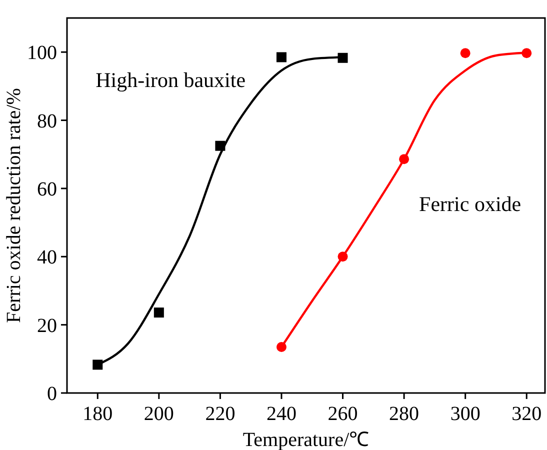 The image size is (547, 450). Describe the element at coordinates (470, 204) in the screenshot. I see `series-label: Ferric oxide` at that location.